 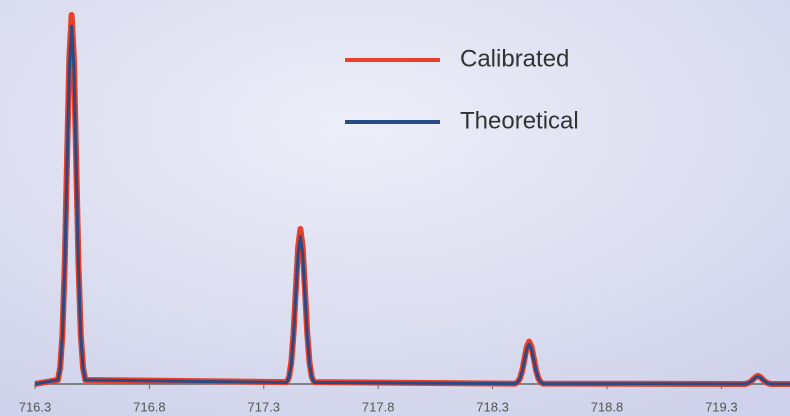 I want to click on legend-label: Calibrated, so click(x=514, y=58).